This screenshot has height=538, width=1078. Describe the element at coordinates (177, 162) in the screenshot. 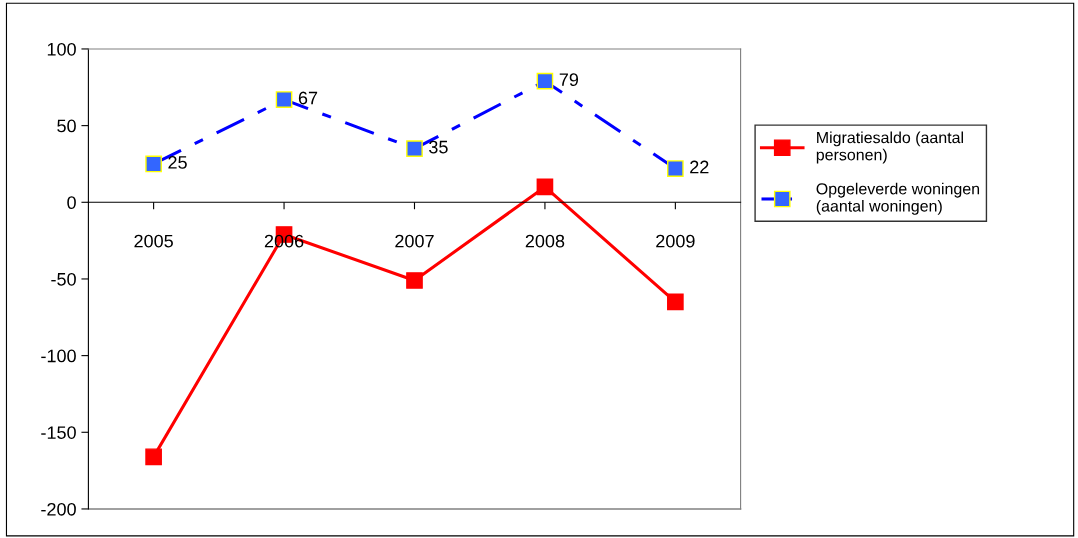

I see `data-label: 25` at that location.